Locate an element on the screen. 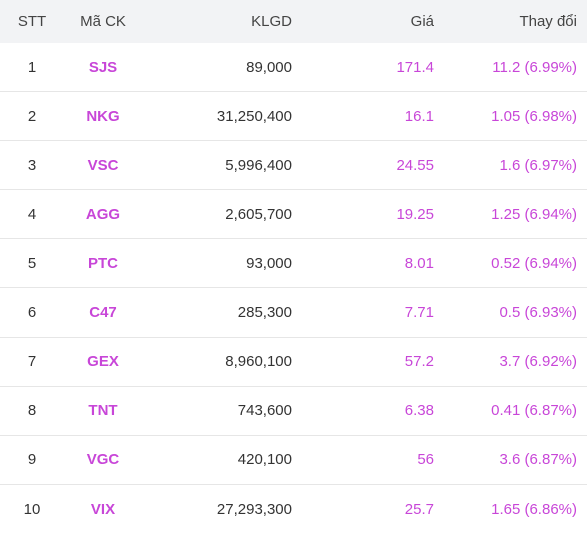 The height and width of the screenshot is (534, 587). table-header: STT Mã CK KLGD Giá Thay đổi is located at coordinates (293, 21).